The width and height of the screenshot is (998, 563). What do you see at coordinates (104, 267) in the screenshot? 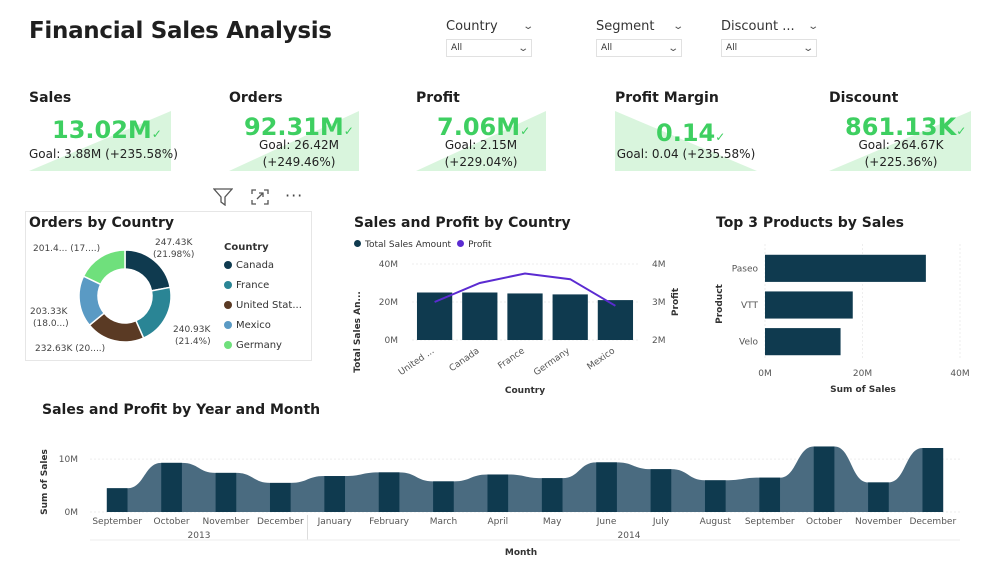
I see `donut-slice-germany` at bounding box center [104, 267].